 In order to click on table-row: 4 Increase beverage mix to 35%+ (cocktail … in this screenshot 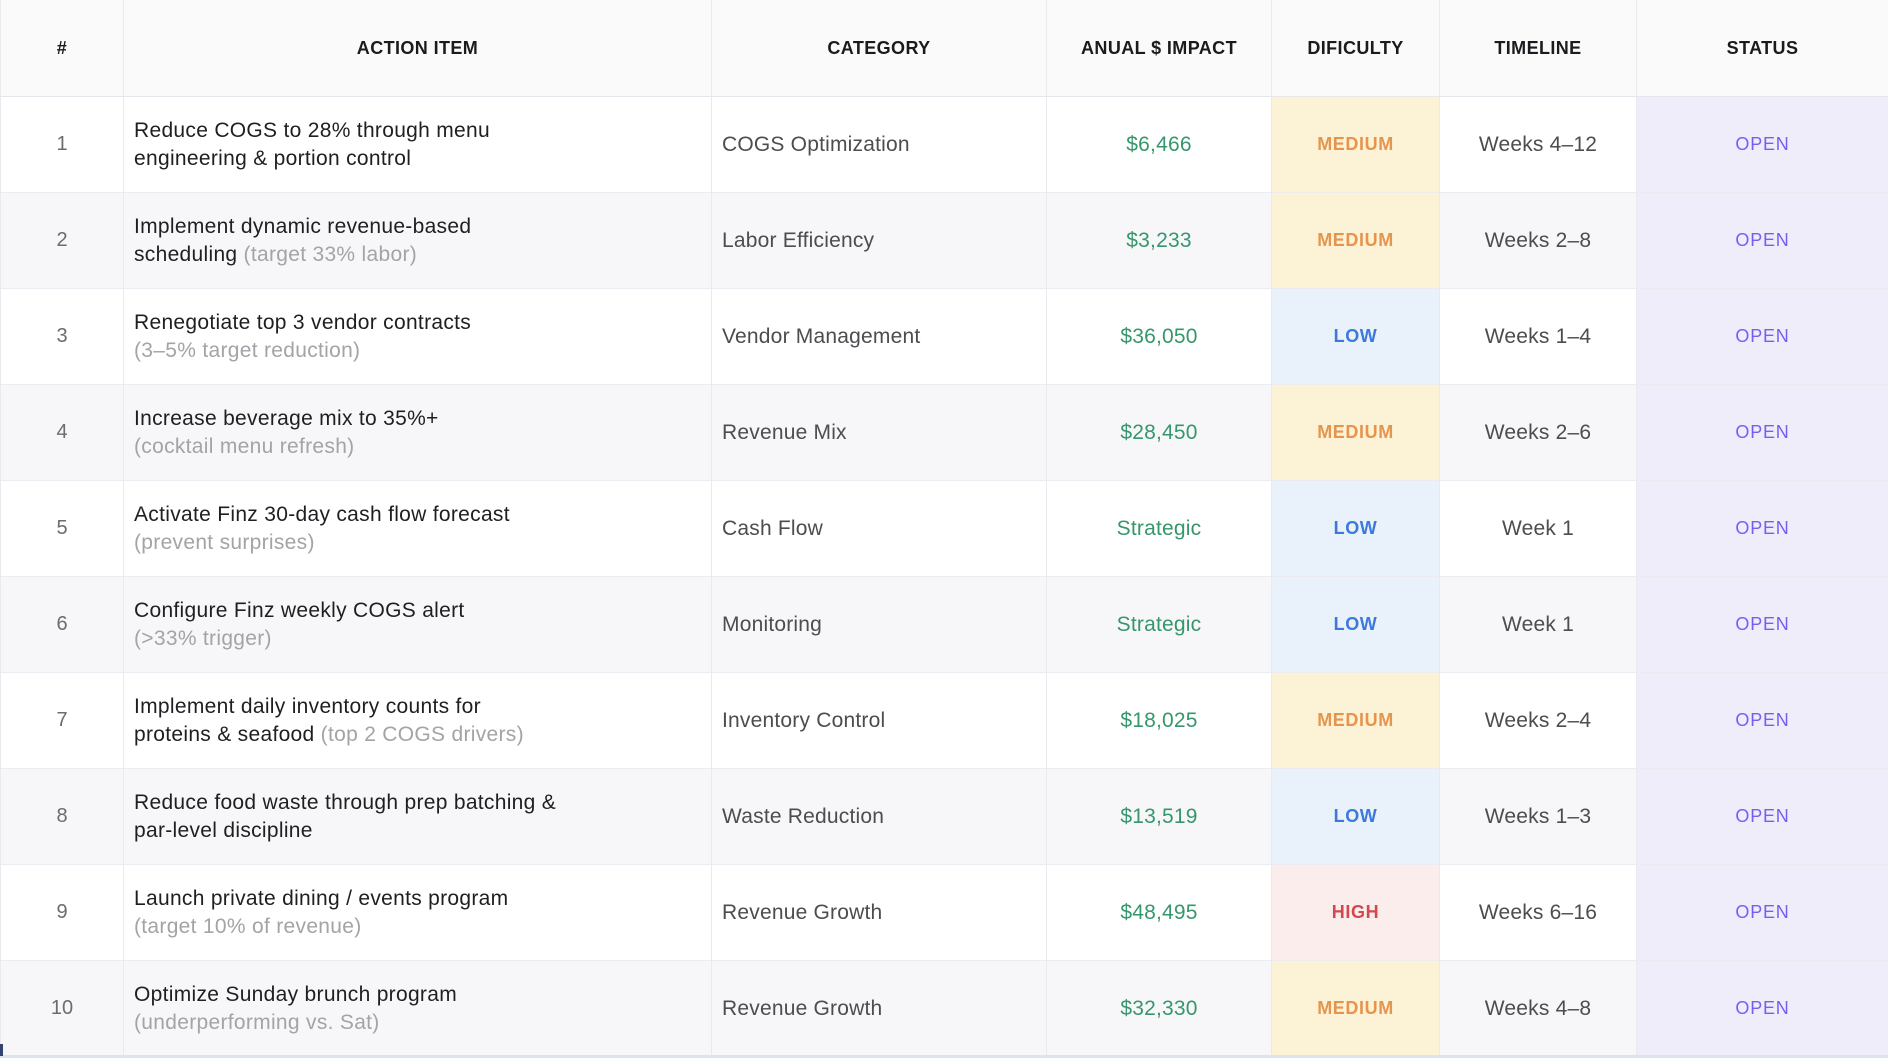, I will do `click(944, 432)`.